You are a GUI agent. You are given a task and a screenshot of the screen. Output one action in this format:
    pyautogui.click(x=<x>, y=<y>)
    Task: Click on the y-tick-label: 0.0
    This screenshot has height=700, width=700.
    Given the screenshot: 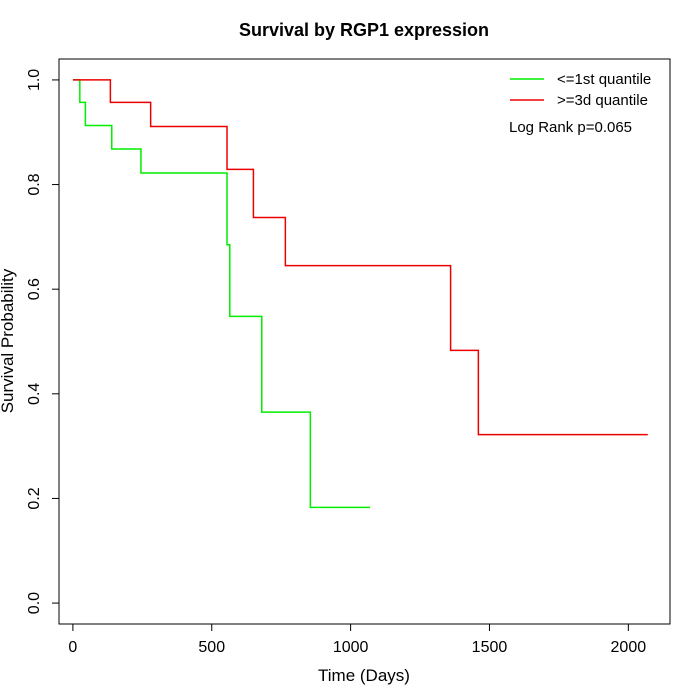 What is the action you would take?
    pyautogui.click(x=34, y=603)
    